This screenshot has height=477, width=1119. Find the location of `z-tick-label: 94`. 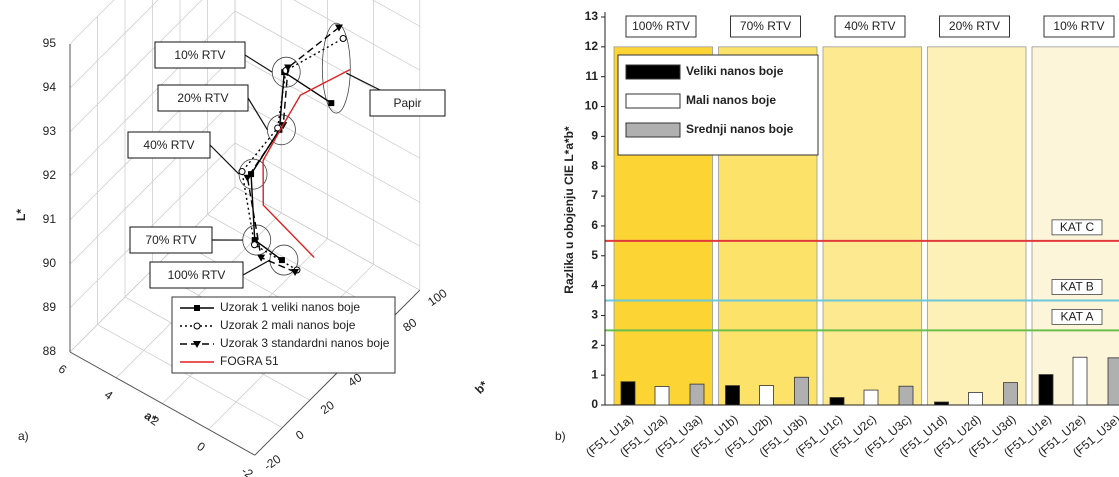

z-tick-label: 94 is located at coordinates (50, 87).